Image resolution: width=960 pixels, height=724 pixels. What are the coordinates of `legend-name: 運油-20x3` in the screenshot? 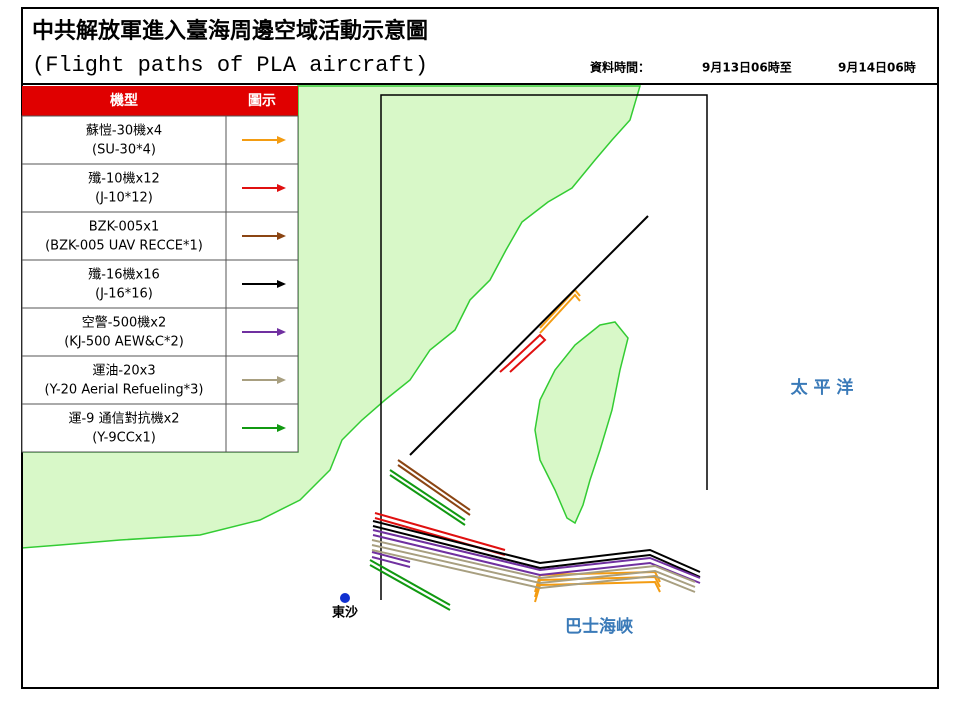 It's located at (123, 371).